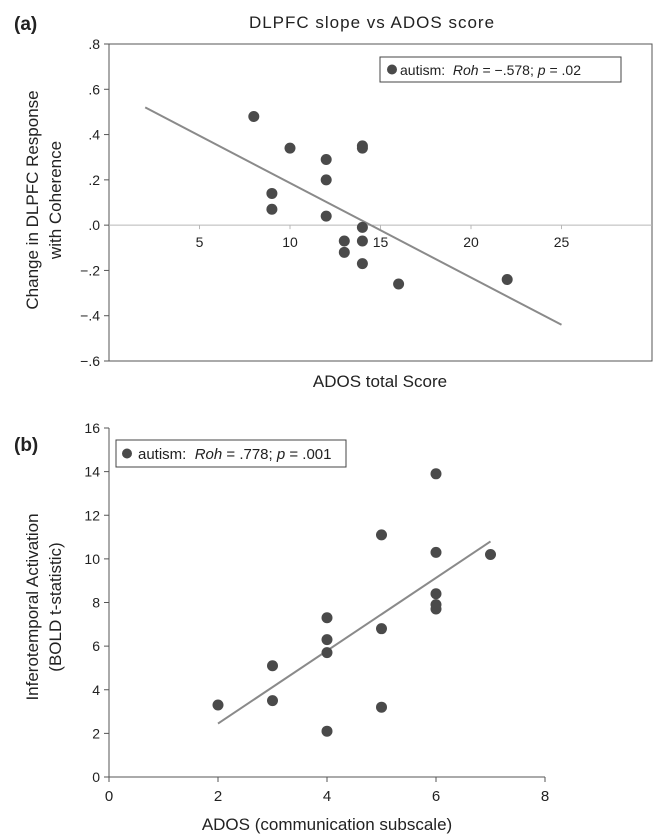 This screenshot has width=664, height=838. I want to click on panel-a-legend: autism: Roh = −.578; p = .02, so click(500, 69).